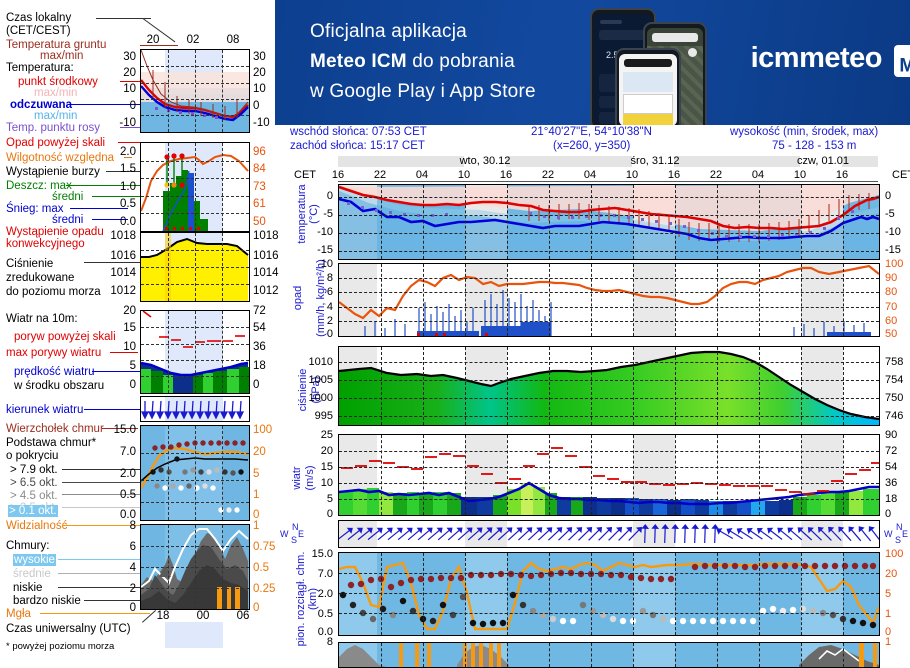 This screenshot has width=910, height=668. What do you see at coordinates (894, 380) in the screenshot?
I see `tick-pressure-right: 754` at bounding box center [894, 380].